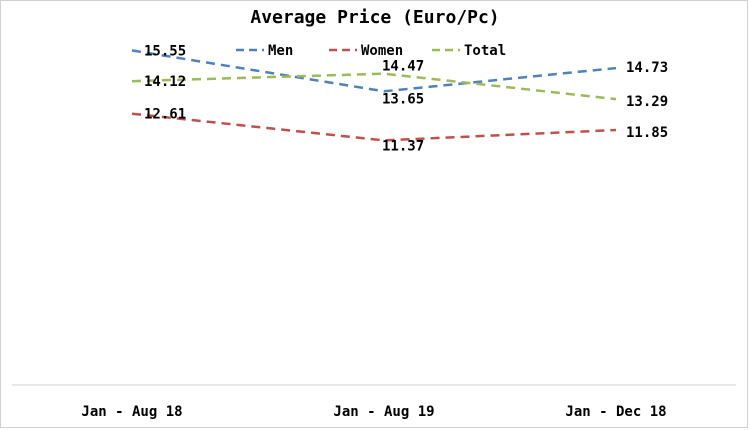  Describe the element at coordinates (165, 115) in the screenshot. I see `data-label-women: 12.61` at that location.